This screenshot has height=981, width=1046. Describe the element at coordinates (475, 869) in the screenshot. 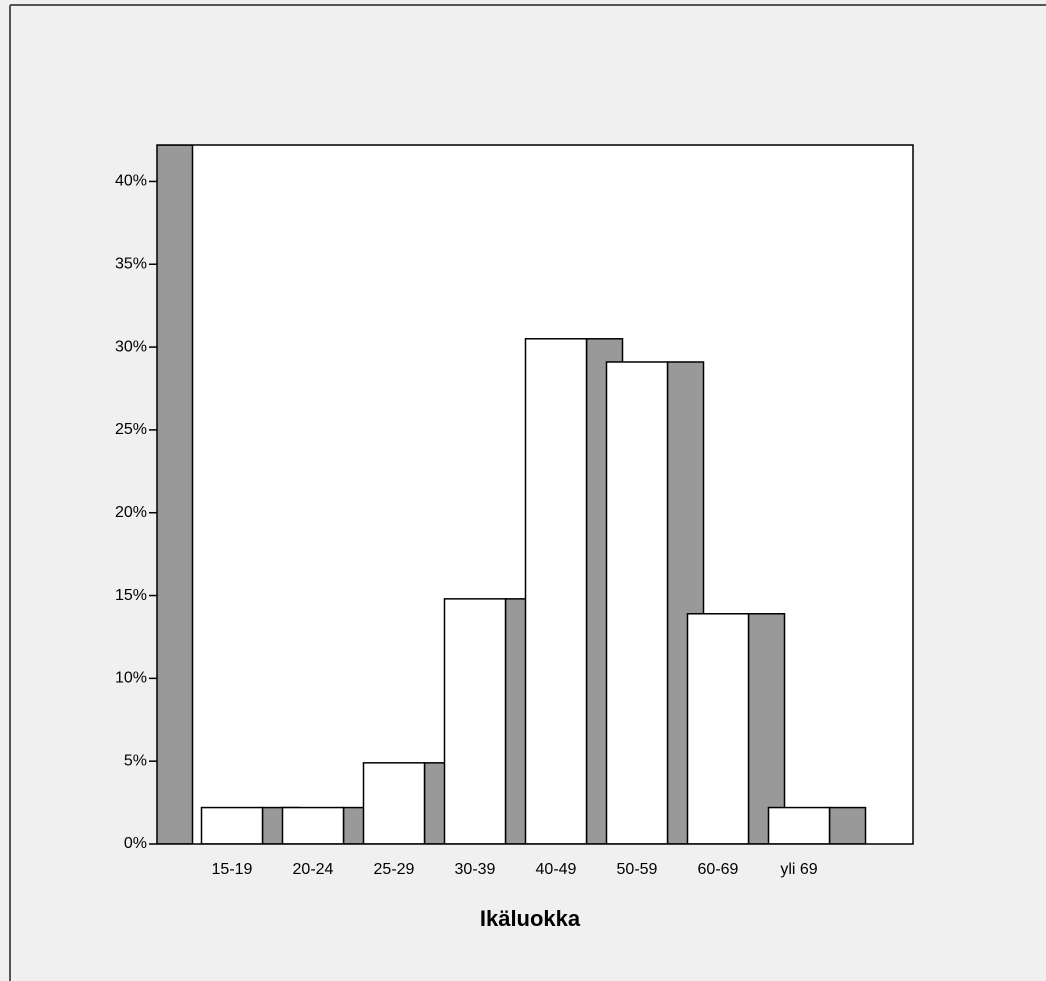

I see `x-tick-label: 30-39` at that location.